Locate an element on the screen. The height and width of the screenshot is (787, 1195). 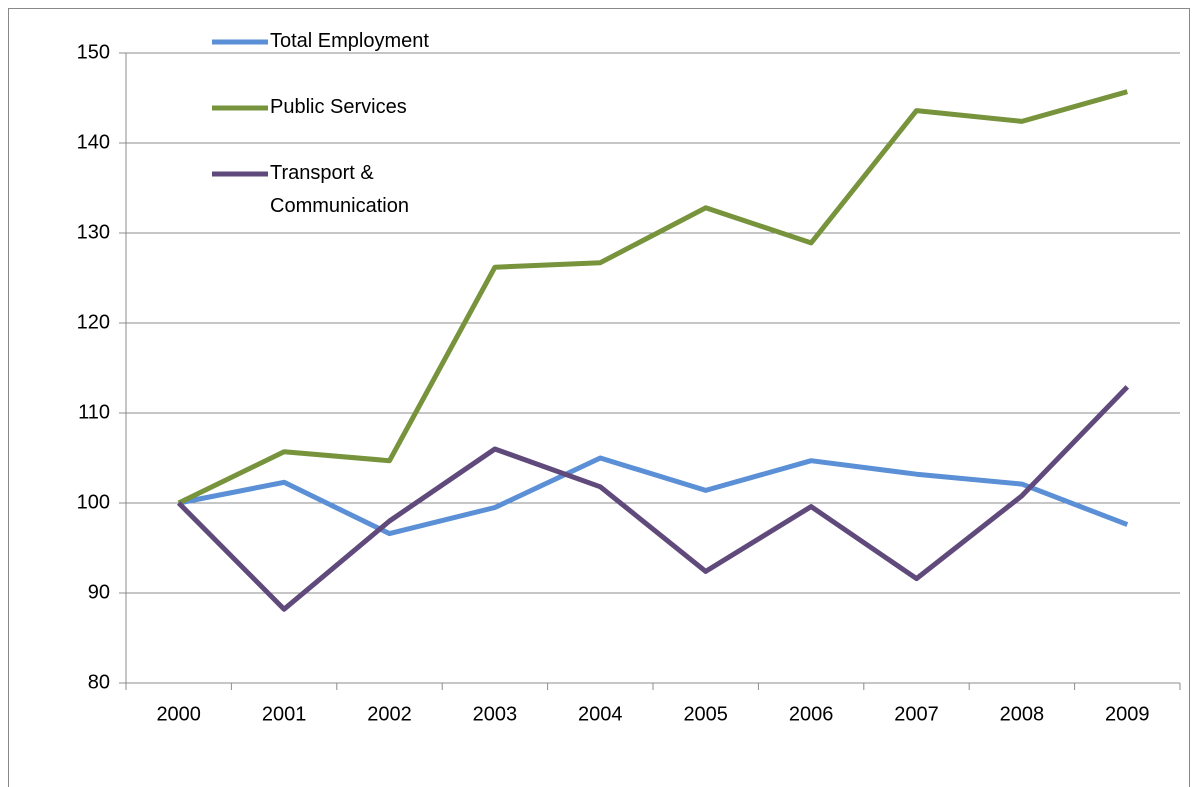
x-tick-label: 2009 is located at coordinates (1127, 714).